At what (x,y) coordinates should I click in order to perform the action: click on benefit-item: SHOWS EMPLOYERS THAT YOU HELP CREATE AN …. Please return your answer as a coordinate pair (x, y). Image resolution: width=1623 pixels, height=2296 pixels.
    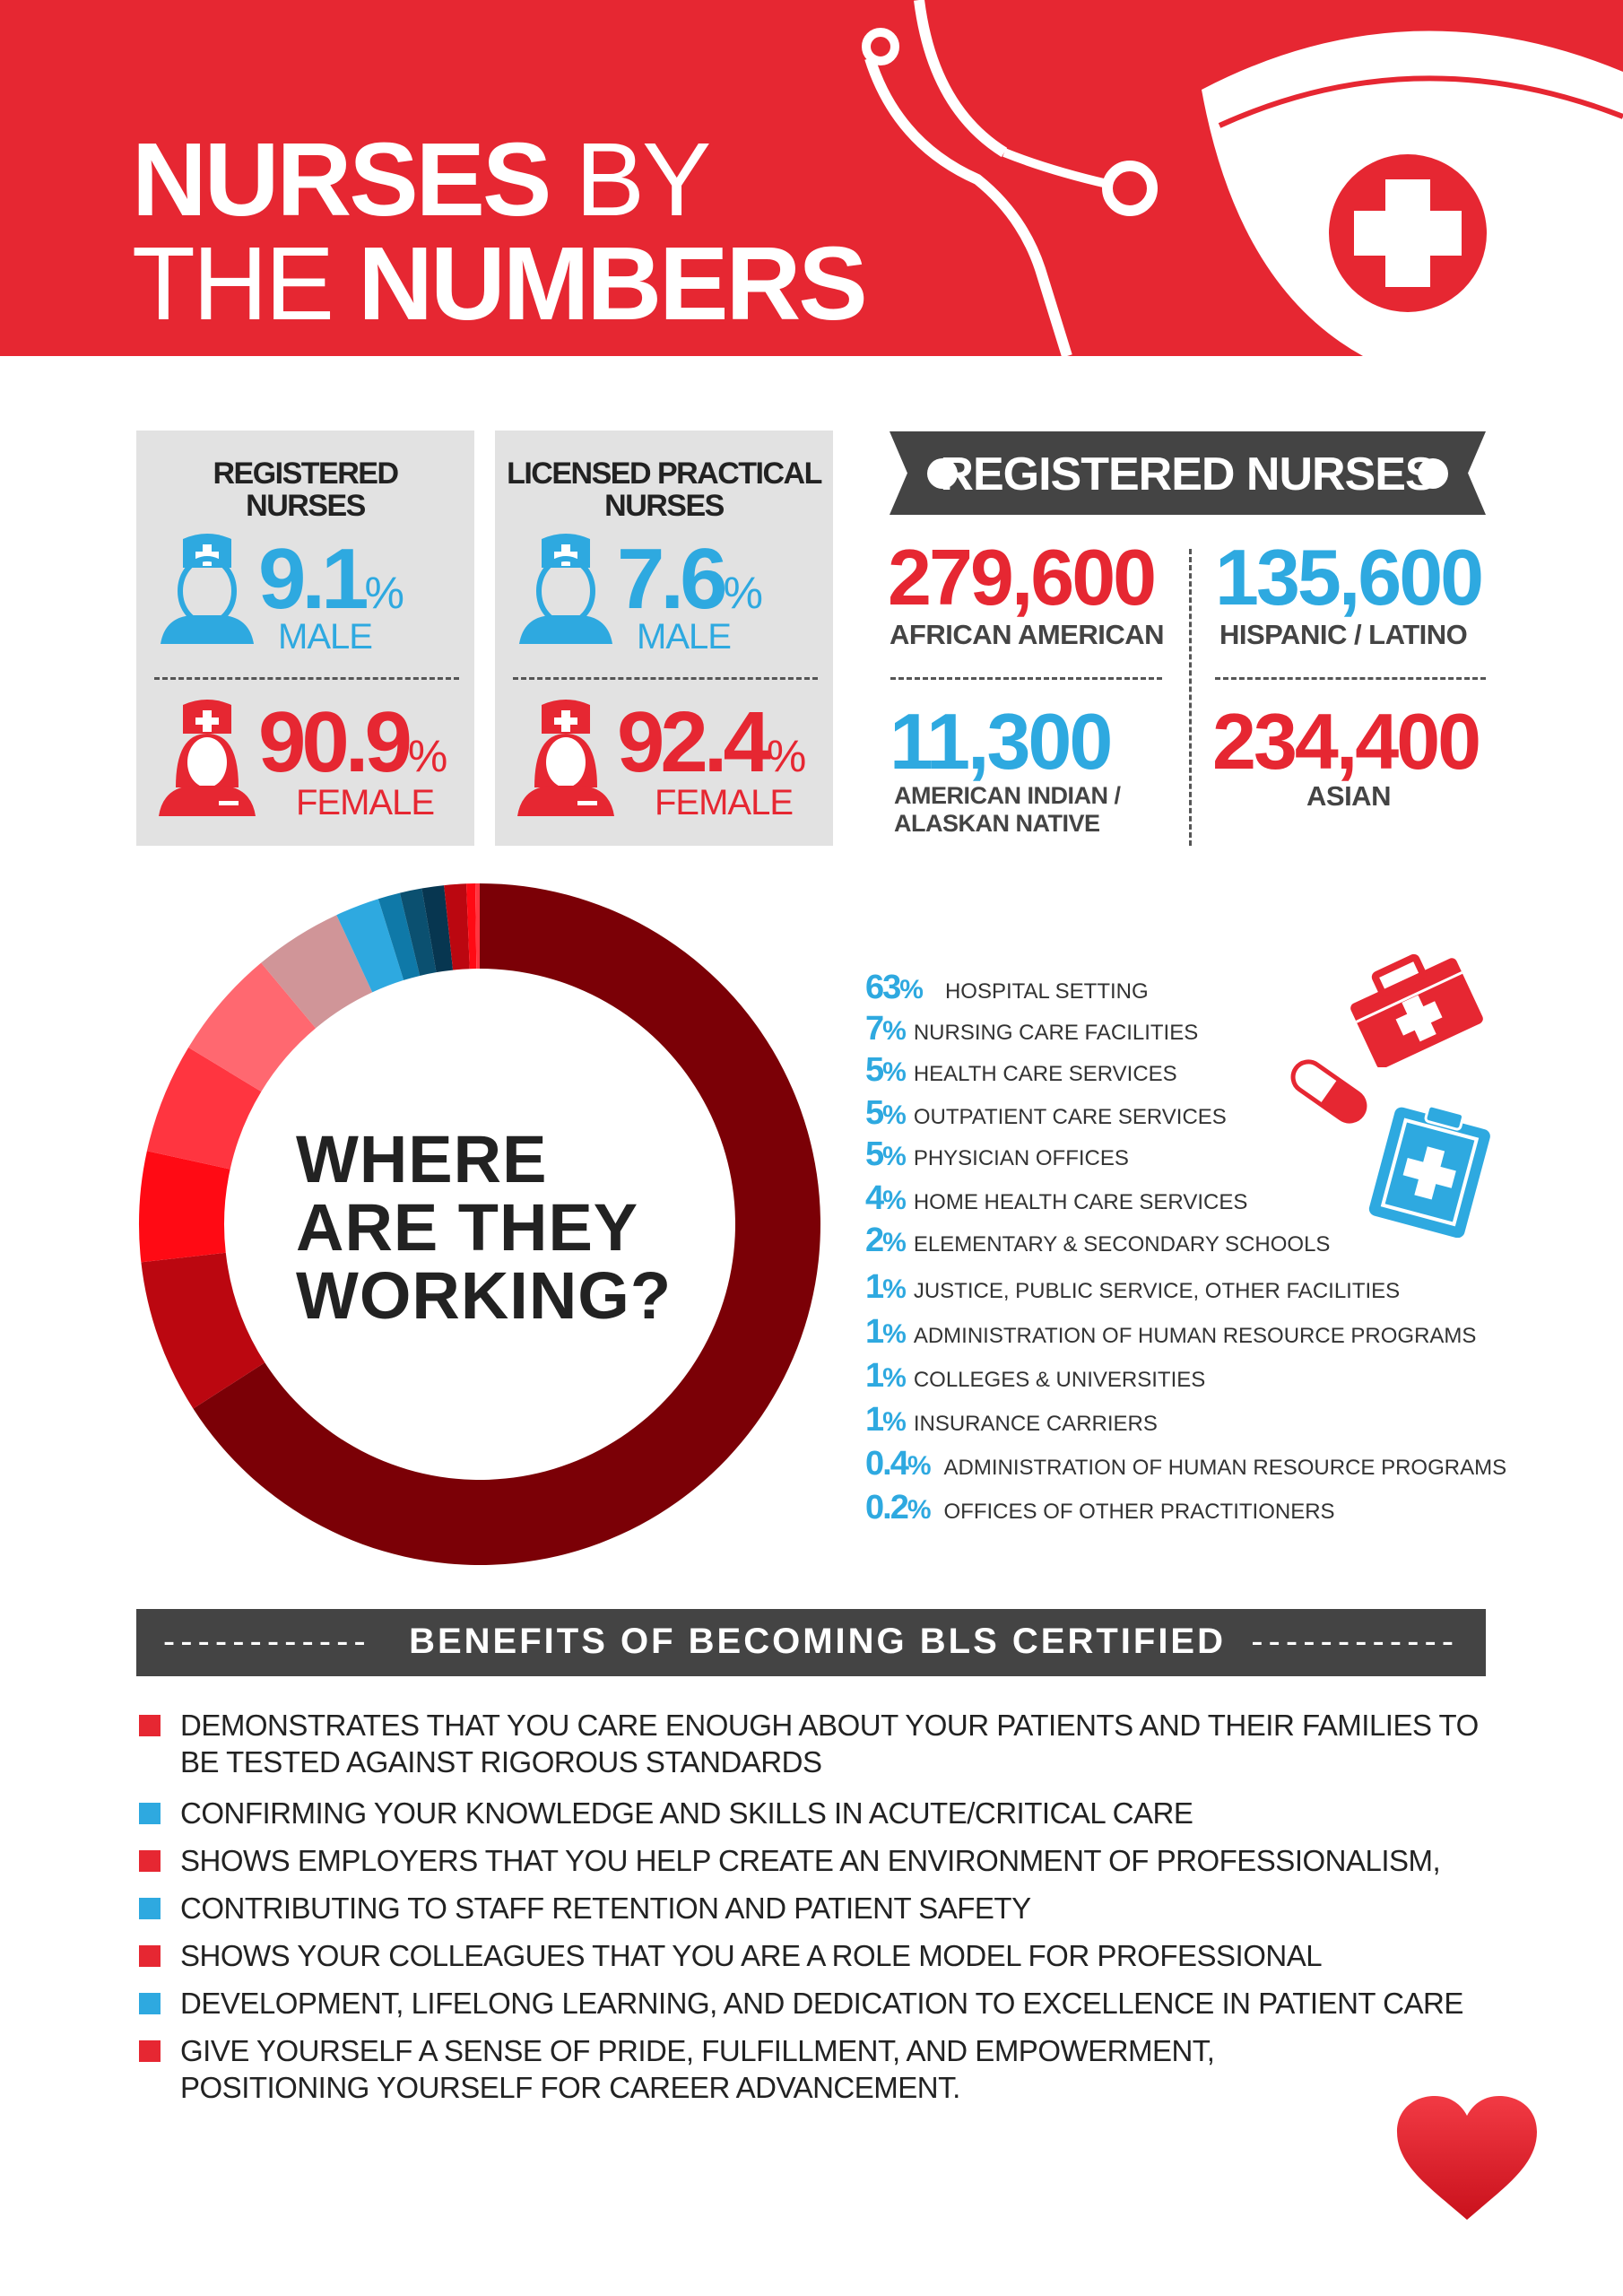
    Looking at the image, I should click on (810, 1860).